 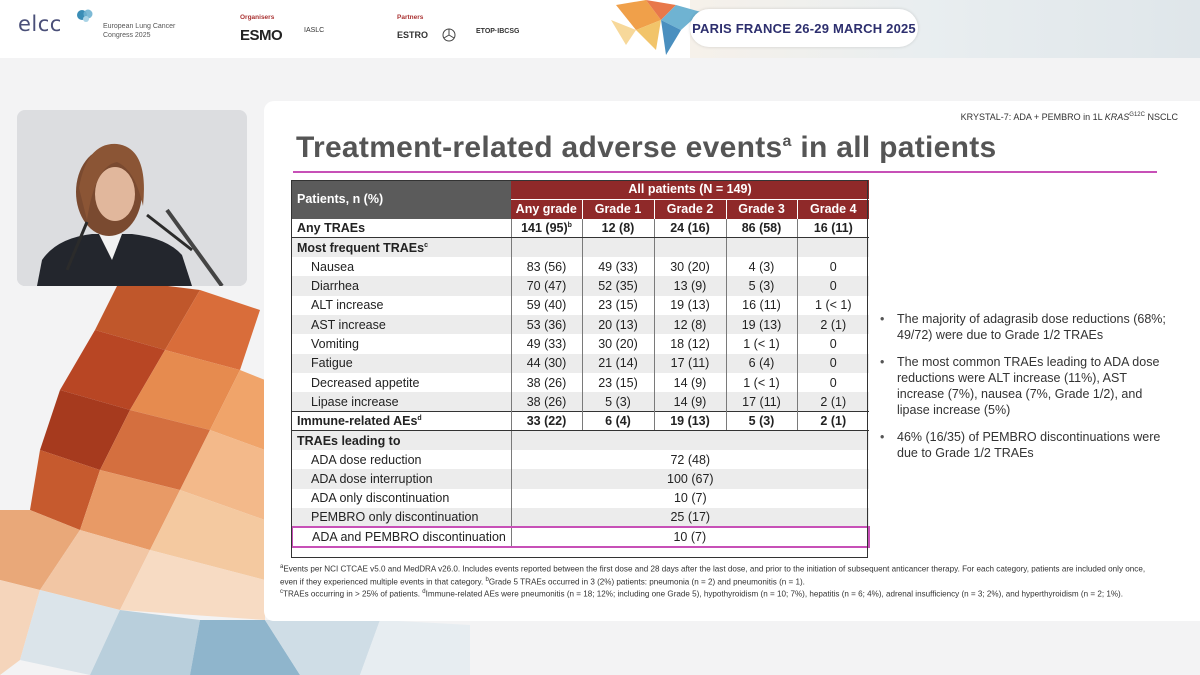 What do you see at coordinates (690, 518) in the screenshot?
I see `table-cell: 25 (17)` at bounding box center [690, 518].